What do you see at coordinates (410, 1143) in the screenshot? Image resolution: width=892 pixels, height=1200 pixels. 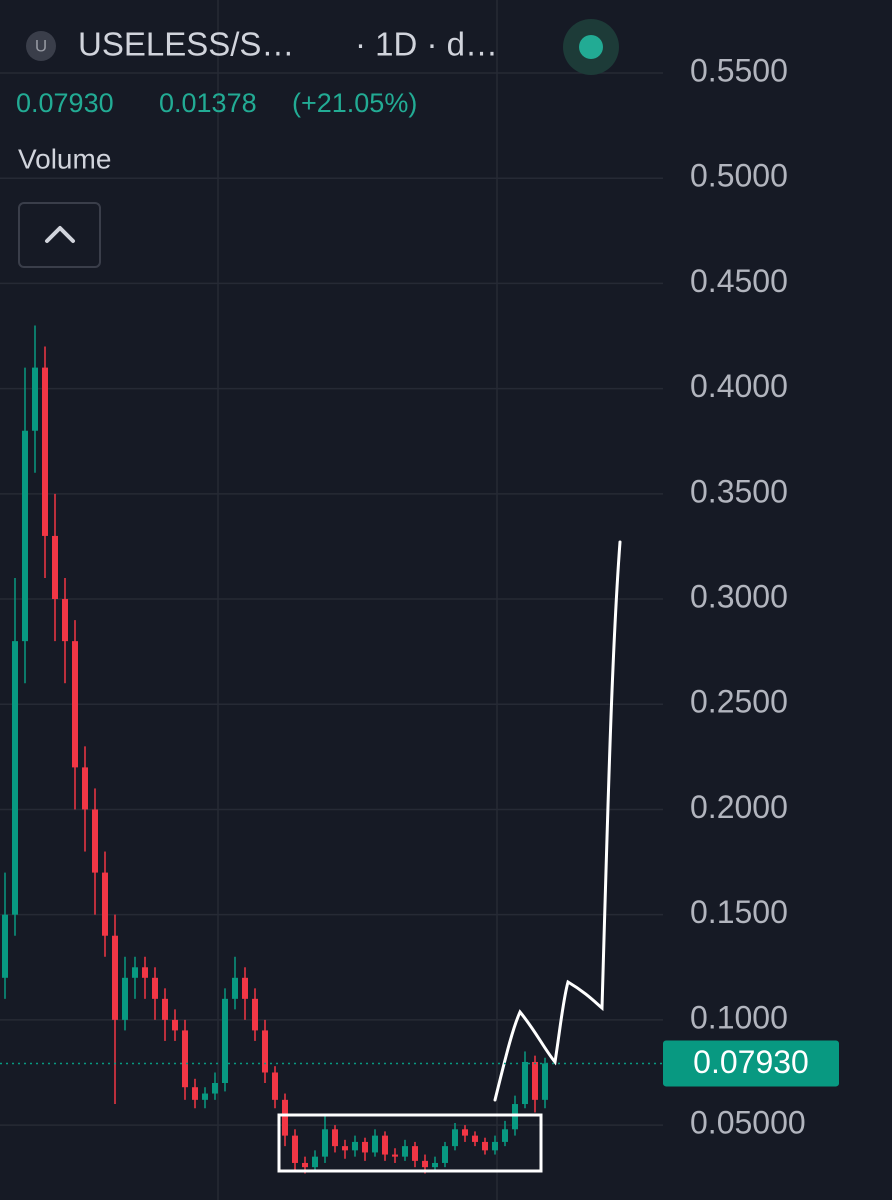 I see `drawn-box` at bounding box center [410, 1143].